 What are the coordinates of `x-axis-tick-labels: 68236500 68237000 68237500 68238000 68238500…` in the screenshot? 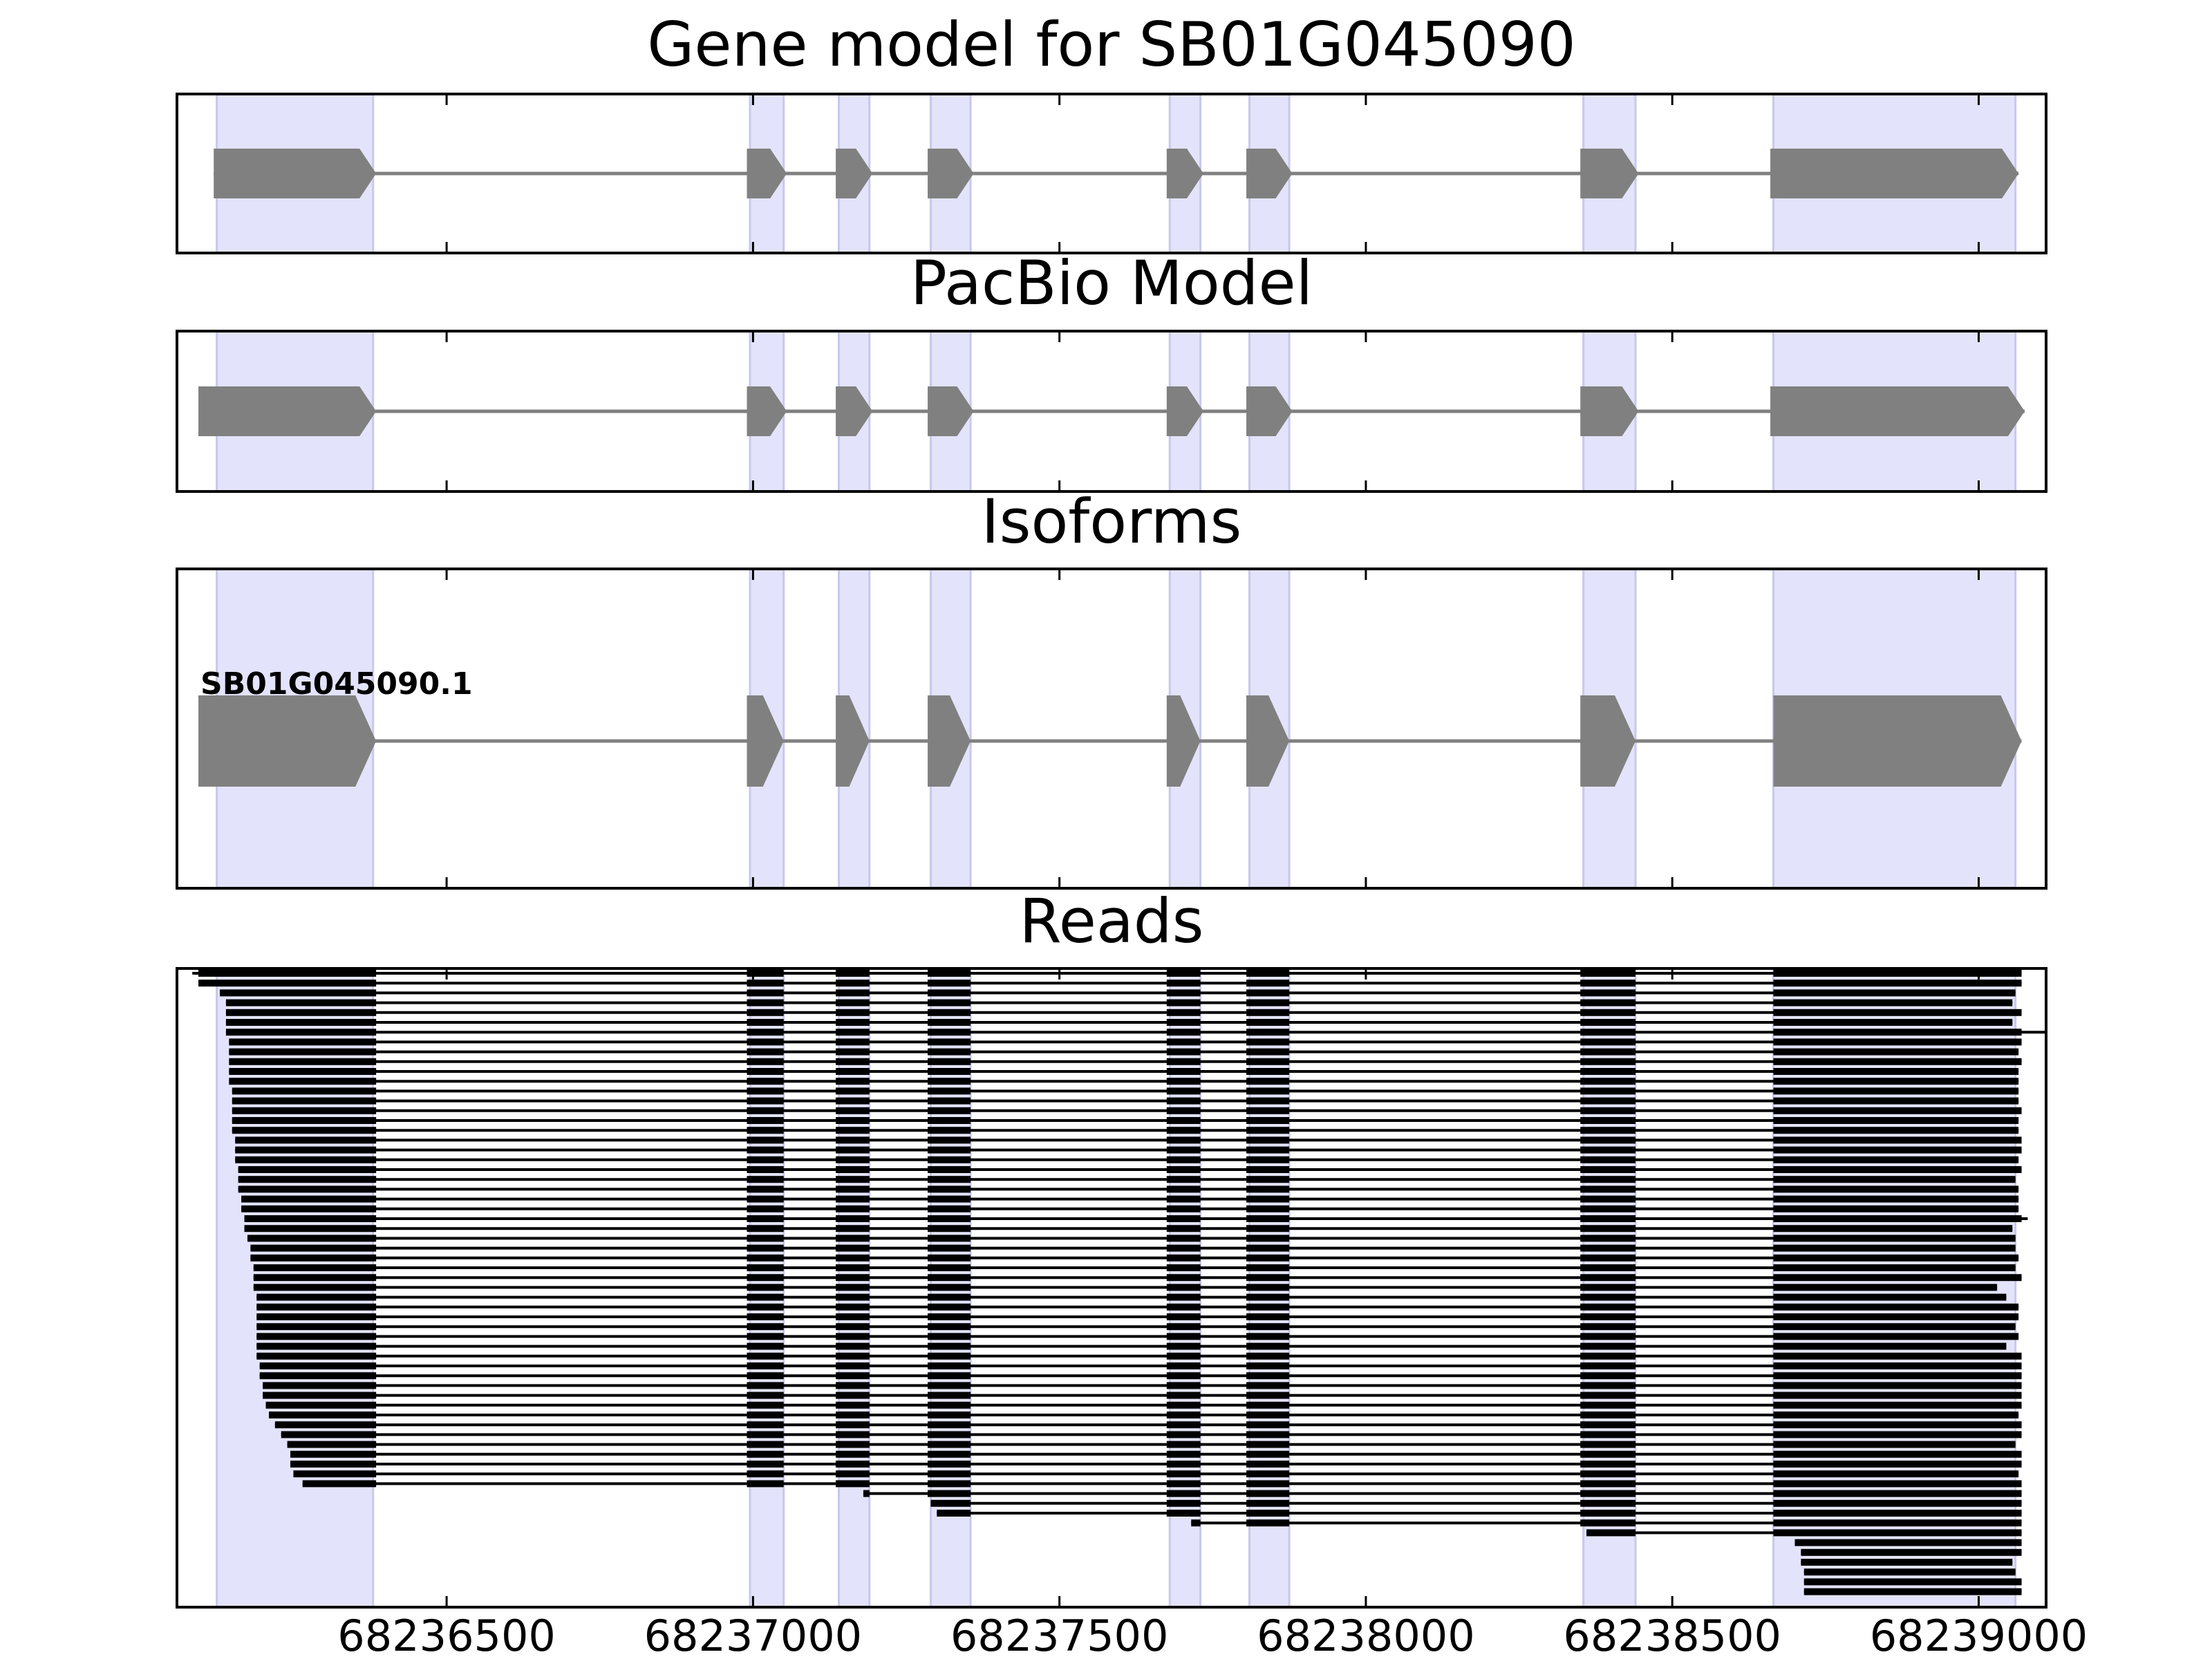 It's located at (1213, 1635).